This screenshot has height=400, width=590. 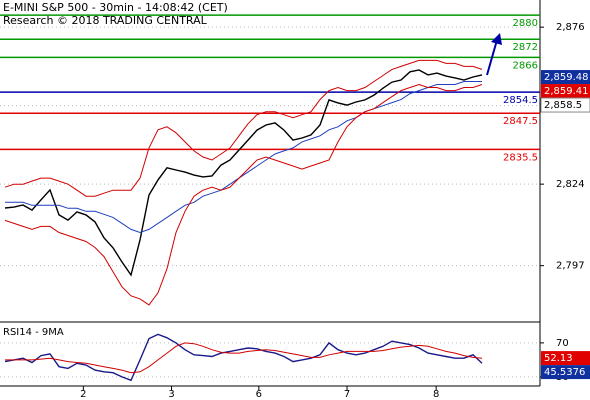 I want to click on y-tick-label: 2,824, so click(x=570, y=184).